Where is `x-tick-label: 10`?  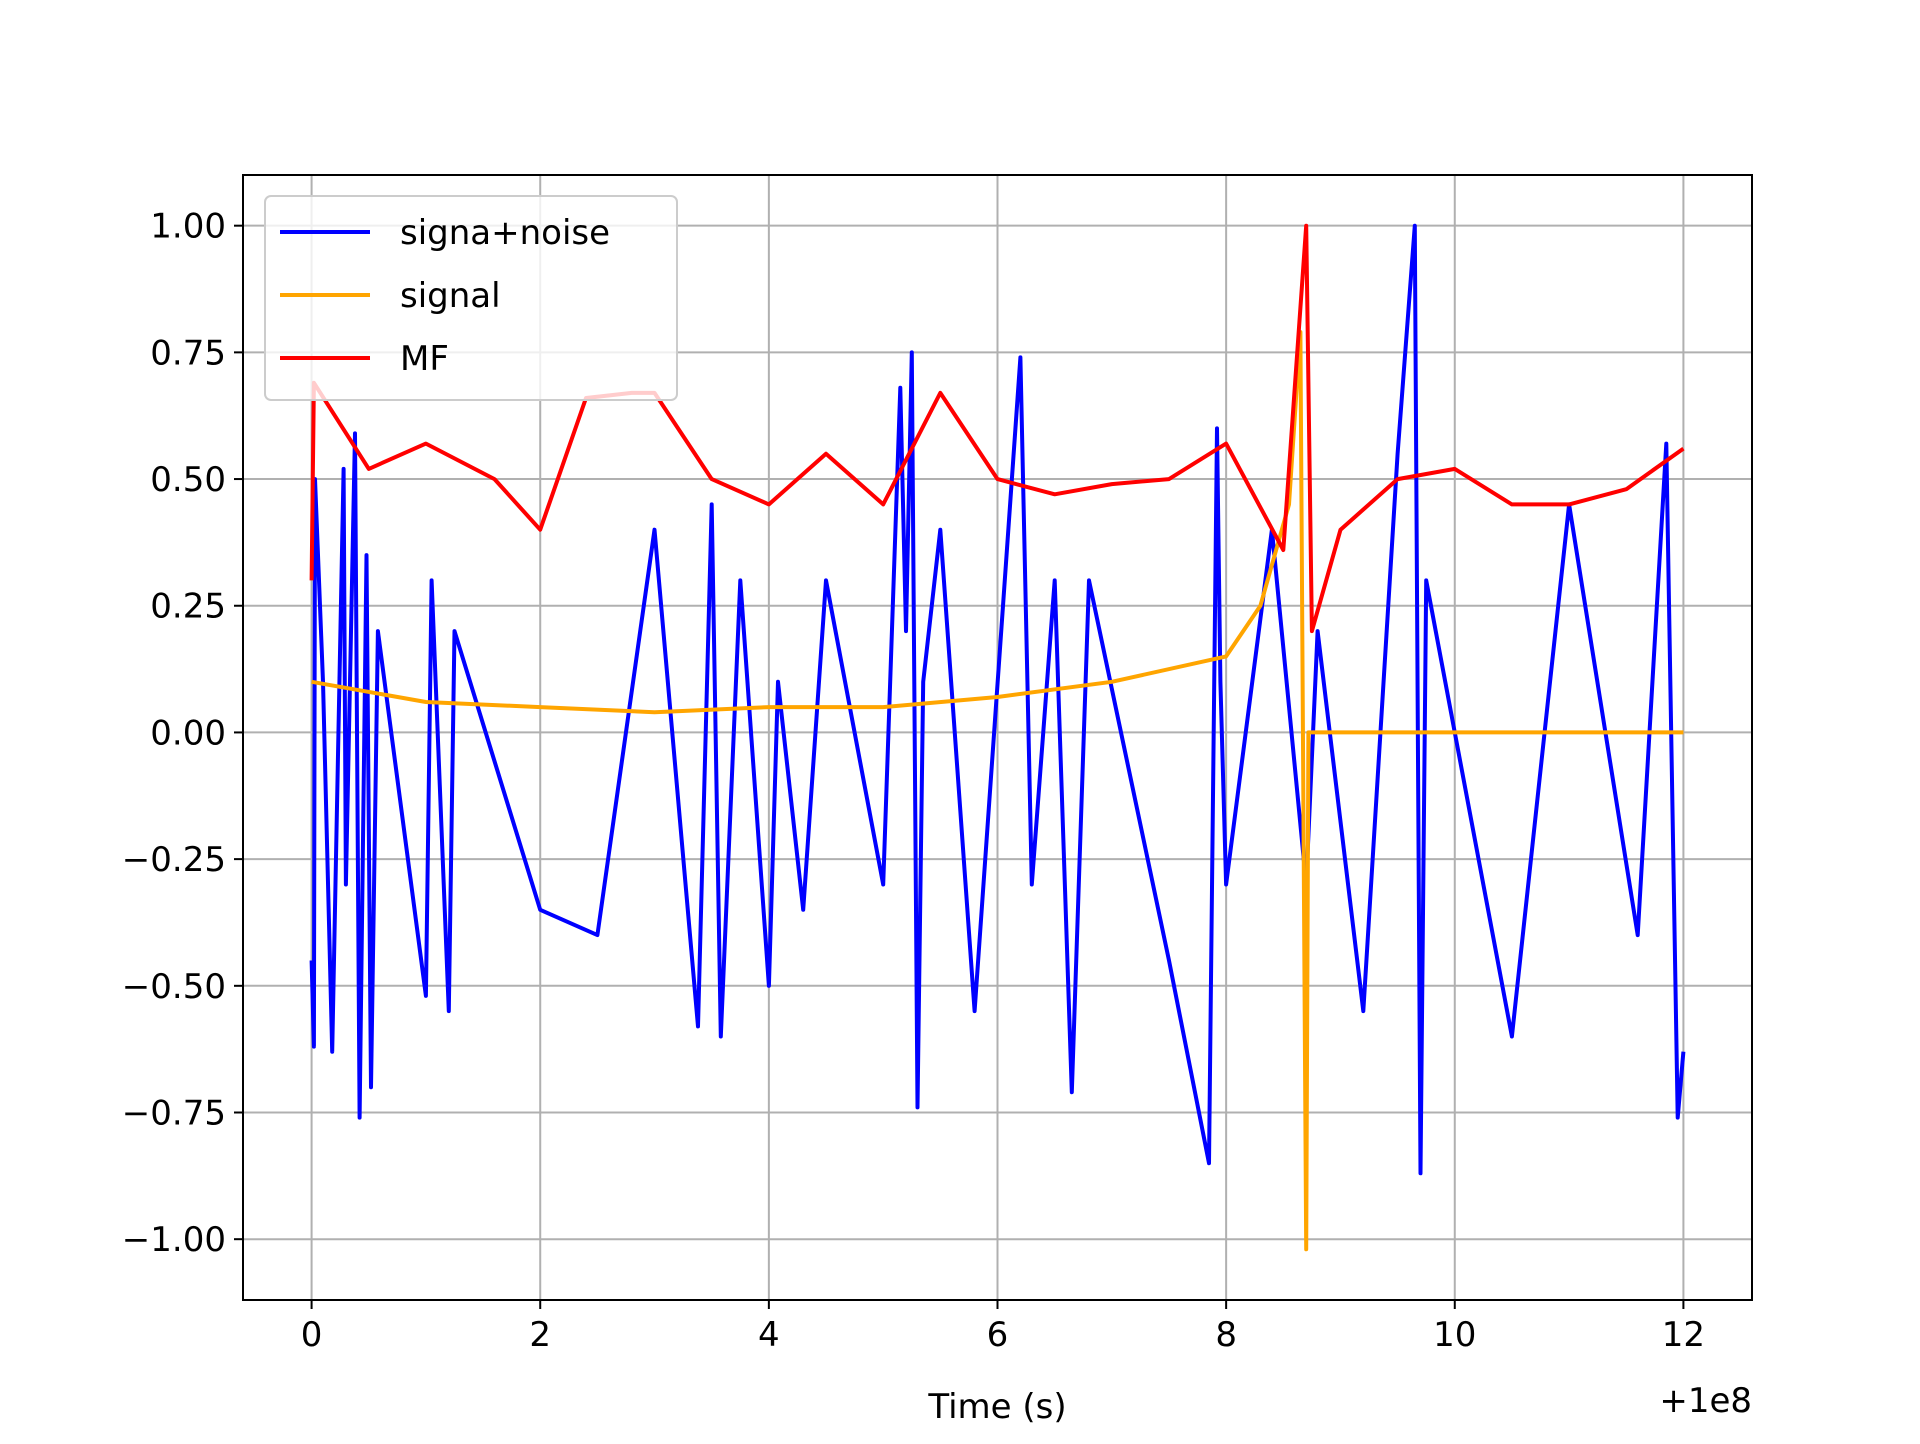 x-tick-label: 10 is located at coordinates (1454, 1335).